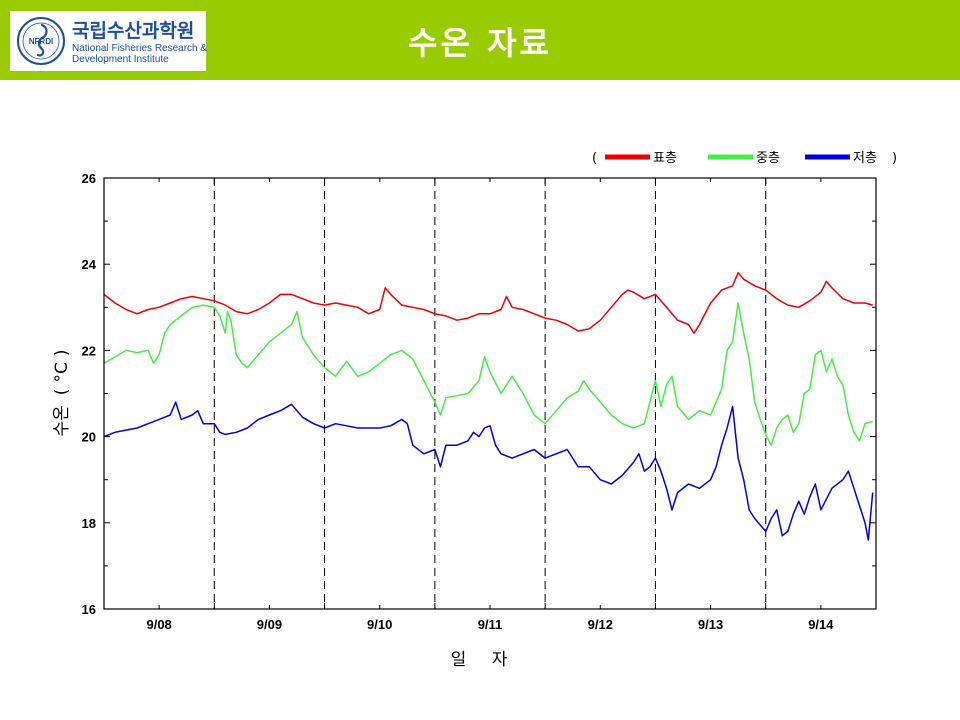 Image resolution: width=960 pixels, height=720 pixels. Describe the element at coordinates (62, 420) in the screenshot. I see `y-axis-title-word: 수온` at that location.